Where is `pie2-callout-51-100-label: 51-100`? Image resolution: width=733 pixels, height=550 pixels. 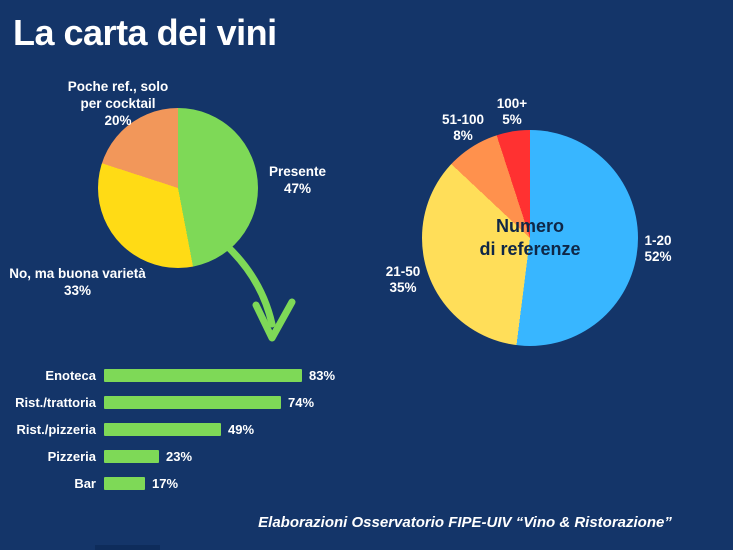 pie2-callout-51-100-label: 51-100 is located at coordinates (463, 119).